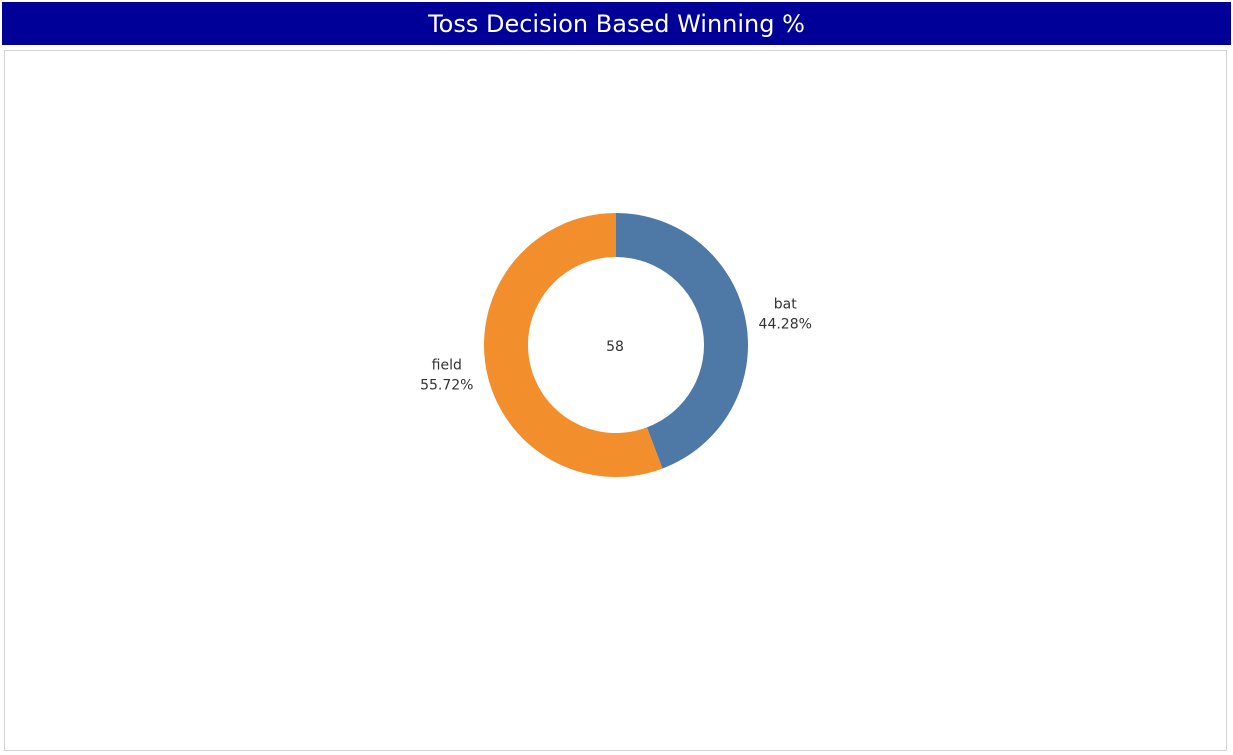 The image size is (1233, 755). What do you see at coordinates (446, 386) in the screenshot?
I see `slice-value-field: 55.72%` at bounding box center [446, 386].